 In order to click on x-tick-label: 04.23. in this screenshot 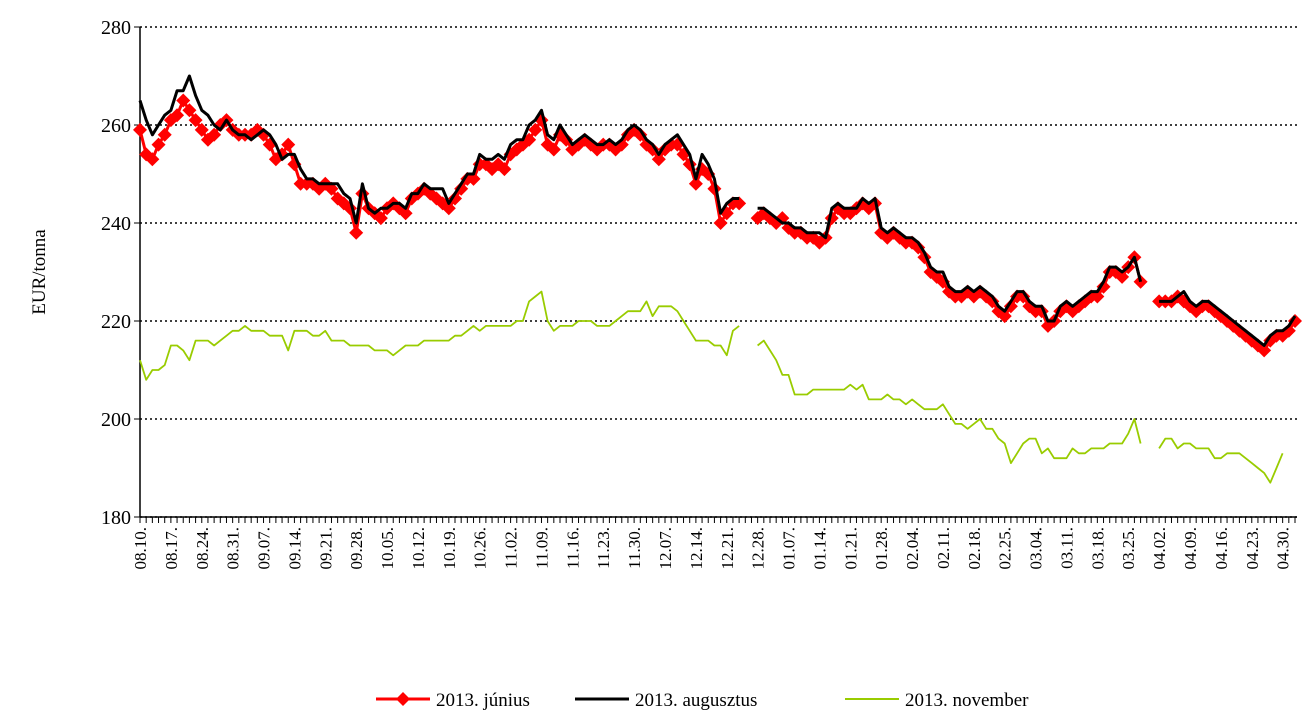, I will do `click(1252, 548)`.